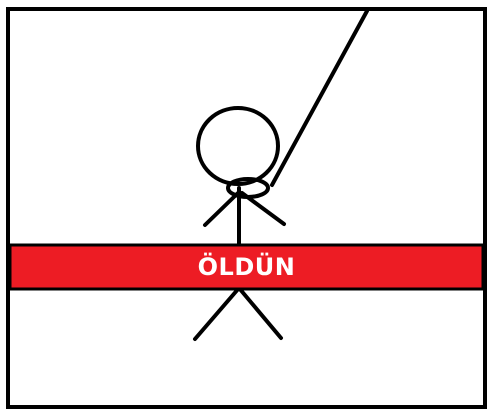 The width and height of the screenshot is (493, 418). What do you see at coordinates (260, 313) in the screenshot?
I see `stickman-right-leg` at bounding box center [260, 313].